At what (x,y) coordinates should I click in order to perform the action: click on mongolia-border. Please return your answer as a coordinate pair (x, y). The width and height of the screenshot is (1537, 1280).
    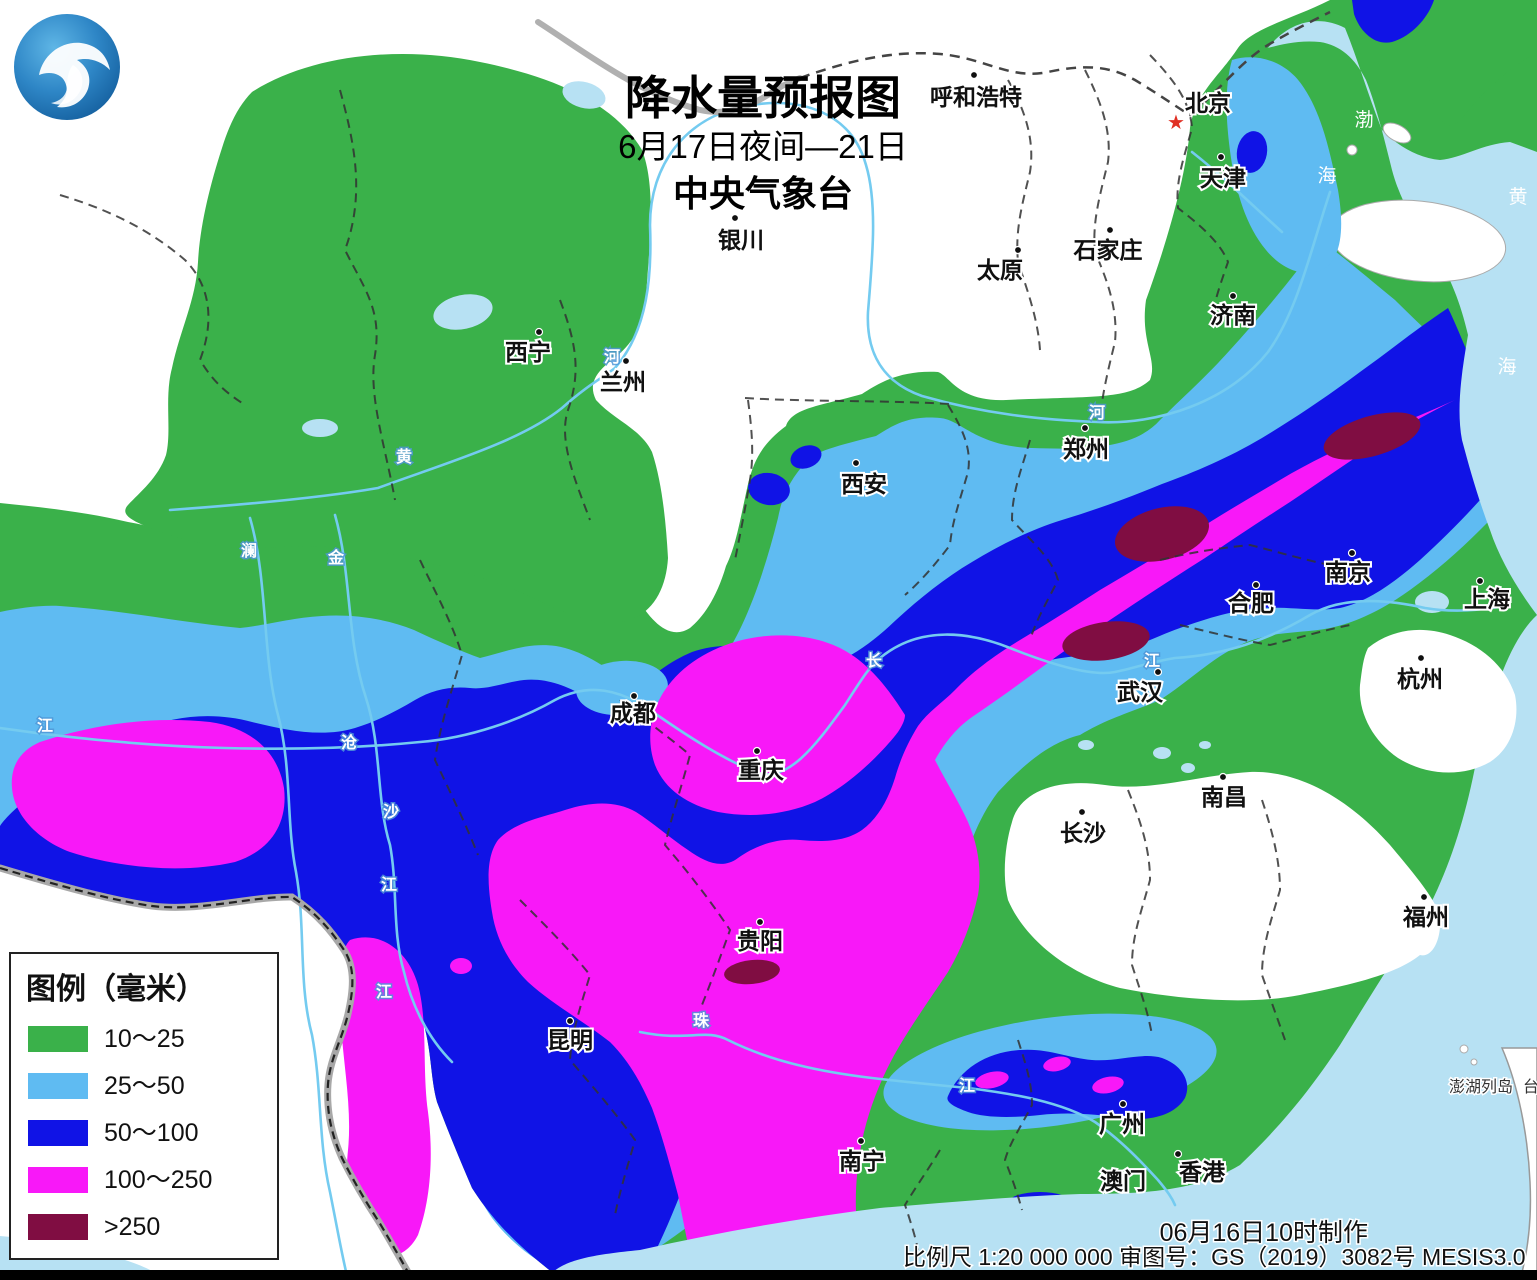
    Looking at the image, I should click on (669, 67).